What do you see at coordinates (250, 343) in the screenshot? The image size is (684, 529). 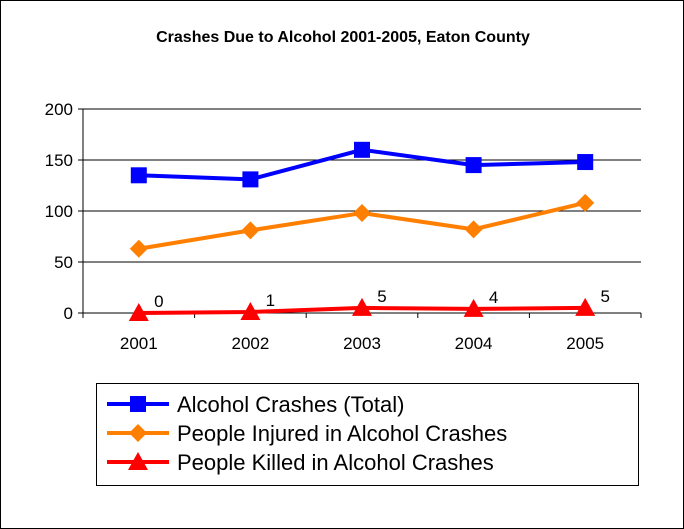 I see `x-tick-label: 2002` at bounding box center [250, 343].